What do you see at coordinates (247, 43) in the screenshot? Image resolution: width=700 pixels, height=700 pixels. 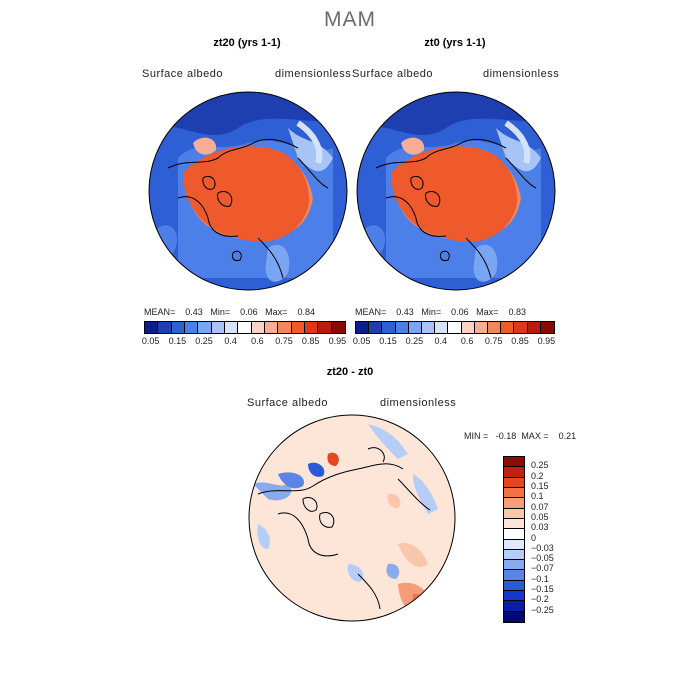 I see `panel-1-title: zt20 (yrs 1-1)` at bounding box center [247, 43].